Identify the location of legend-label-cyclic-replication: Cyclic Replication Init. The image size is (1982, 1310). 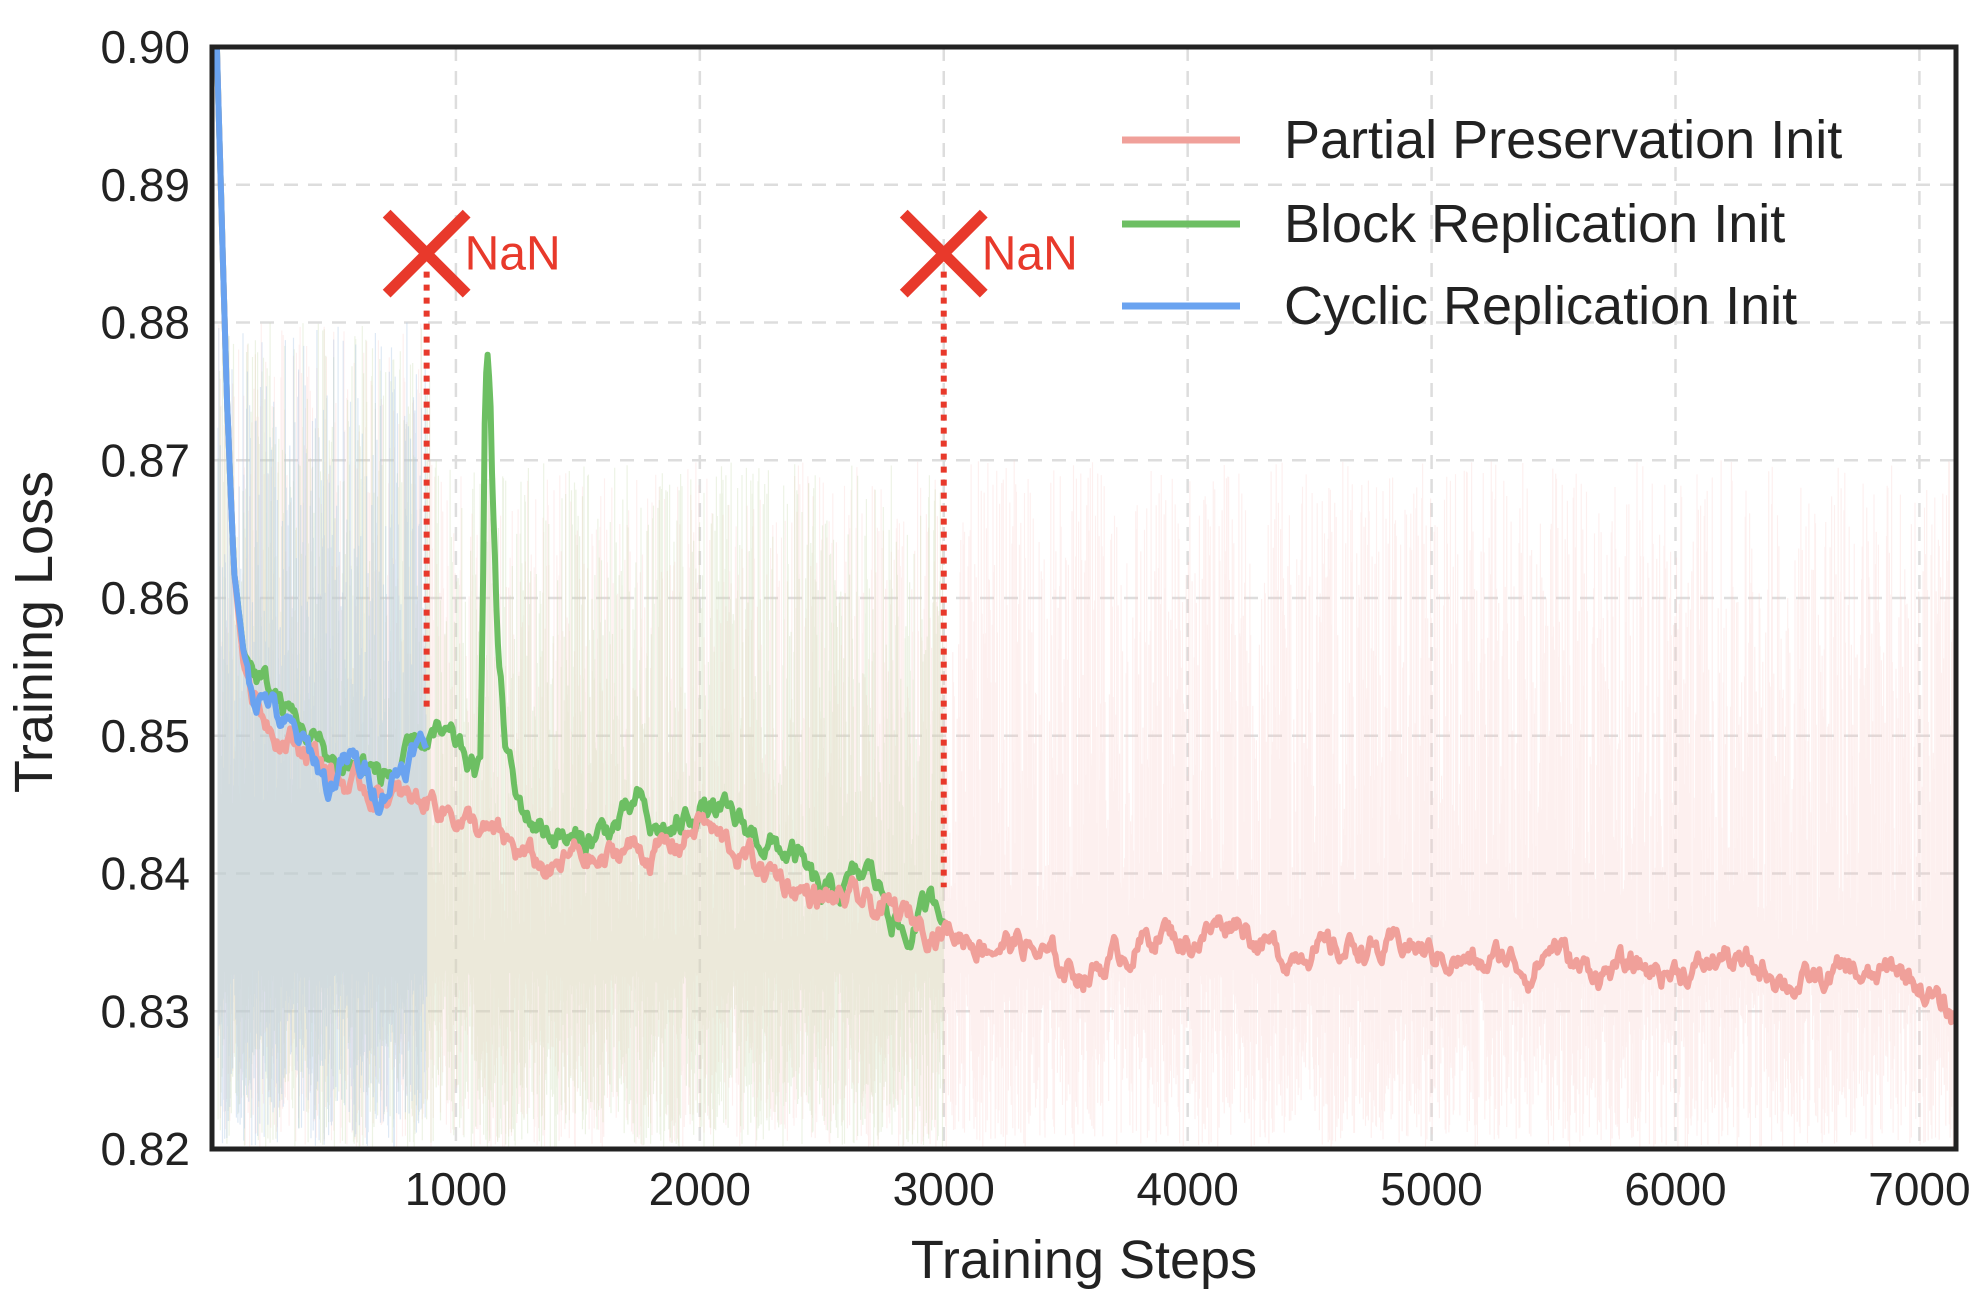
(1540, 306).